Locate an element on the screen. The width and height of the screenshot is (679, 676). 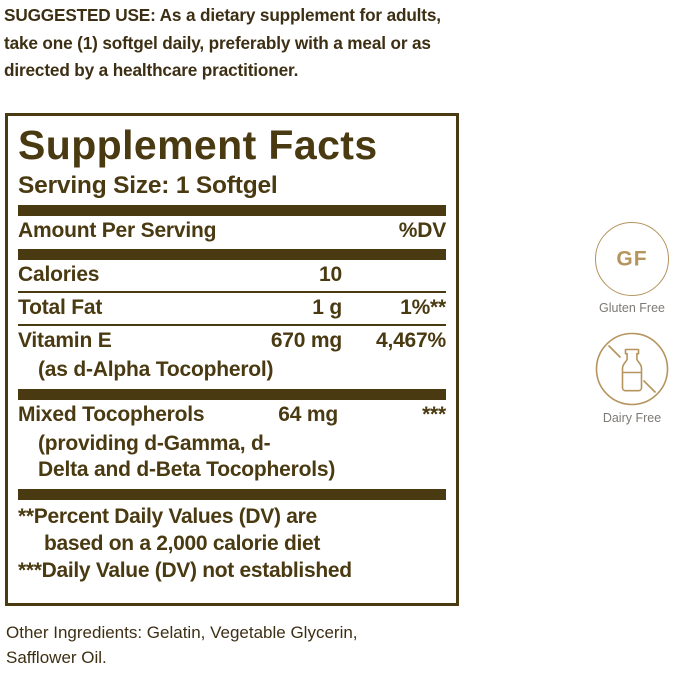
certification-badges: GF Gluten Free Dairy Free is located at coordinates (632, 332).